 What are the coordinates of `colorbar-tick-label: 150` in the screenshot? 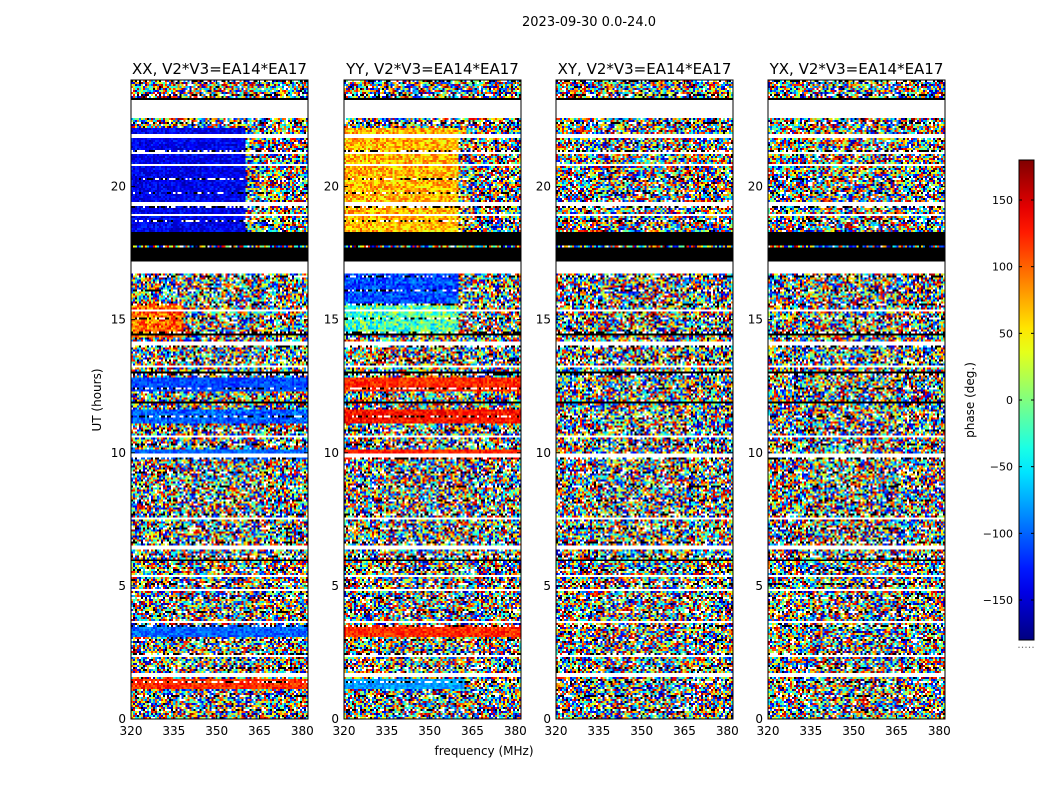 It's located at (1002, 200).